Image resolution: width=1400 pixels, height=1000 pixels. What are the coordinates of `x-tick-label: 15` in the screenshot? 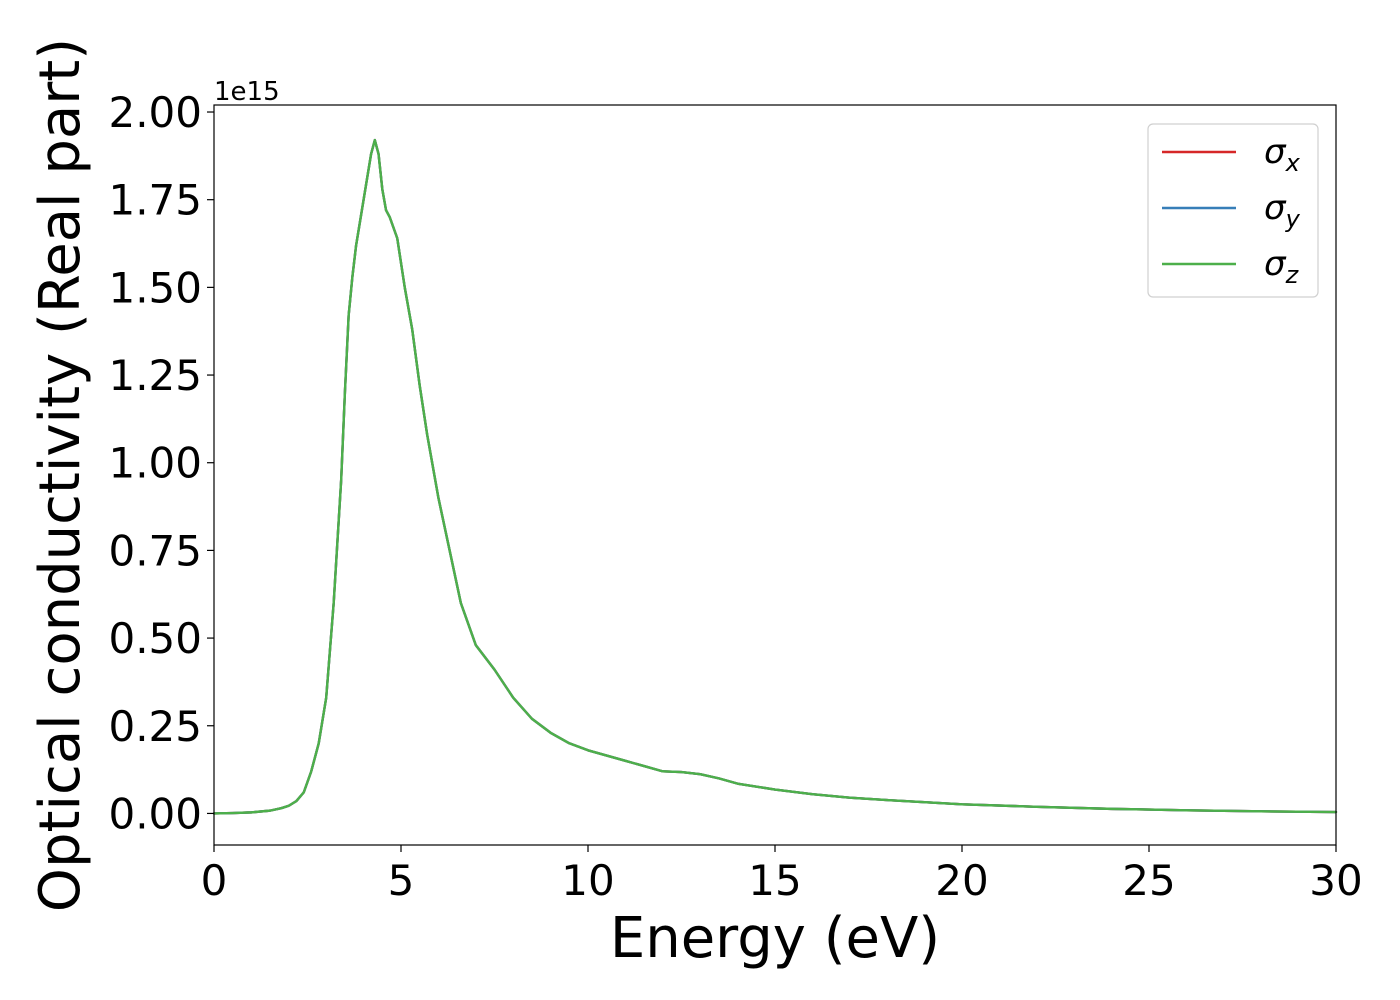 It's located at (774, 880).